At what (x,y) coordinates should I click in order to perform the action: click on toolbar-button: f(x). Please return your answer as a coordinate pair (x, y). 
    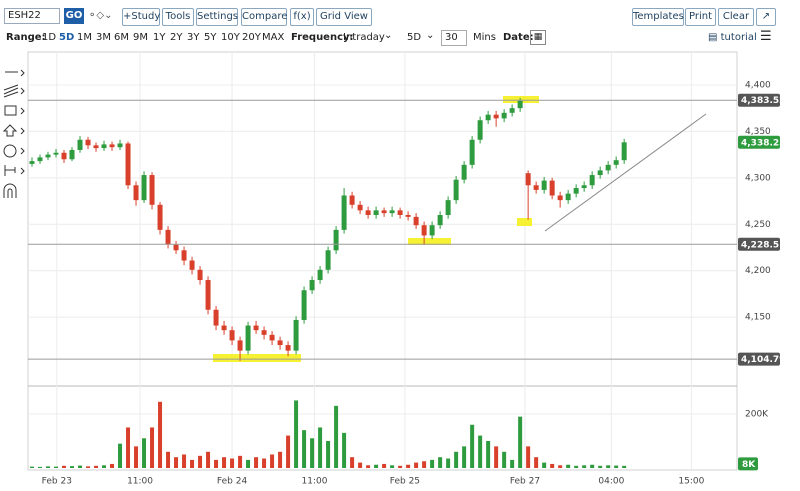
    Looking at the image, I should click on (302, 17).